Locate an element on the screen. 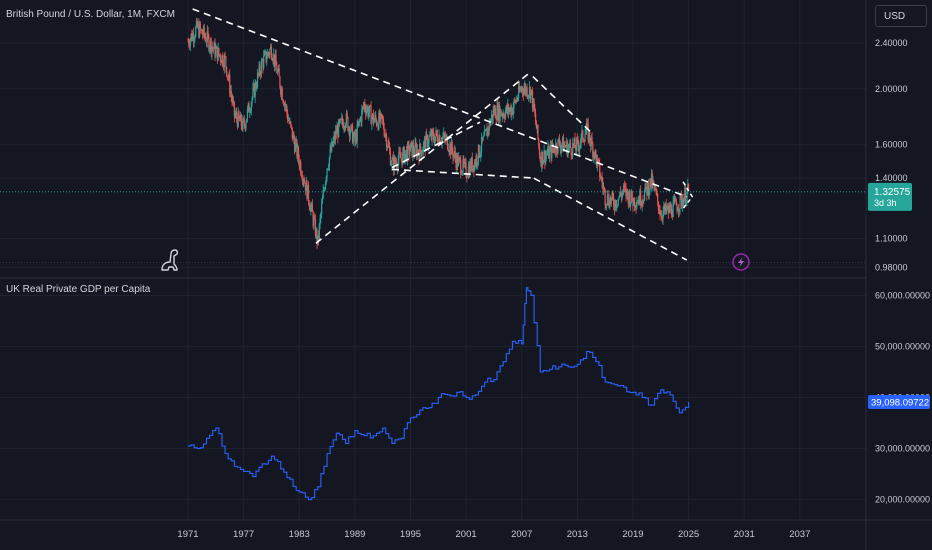 Image resolution: width=932 pixels, height=550 pixels. gdp-panel-title: UK Real Private GDP per Capita is located at coordinates (78, 289).